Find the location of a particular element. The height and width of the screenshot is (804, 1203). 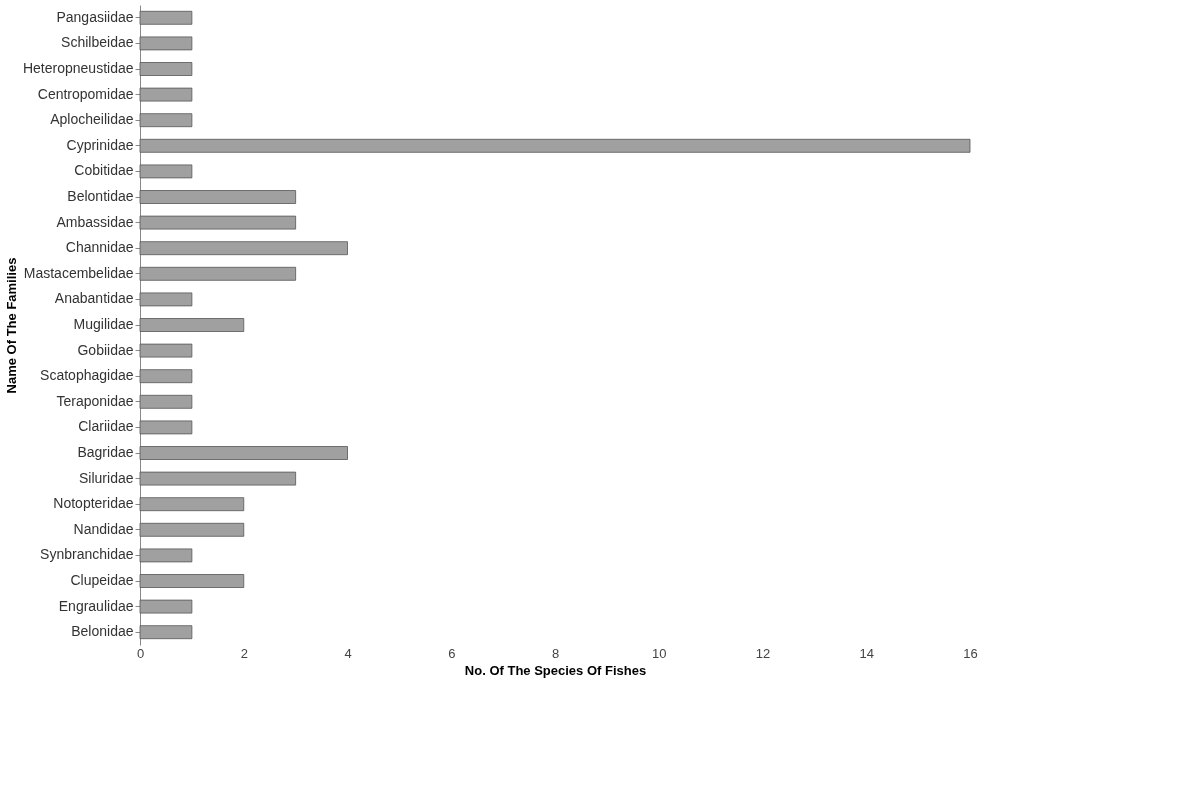

y-tick-label: Gobiidae is located at coordinates (105, 349).